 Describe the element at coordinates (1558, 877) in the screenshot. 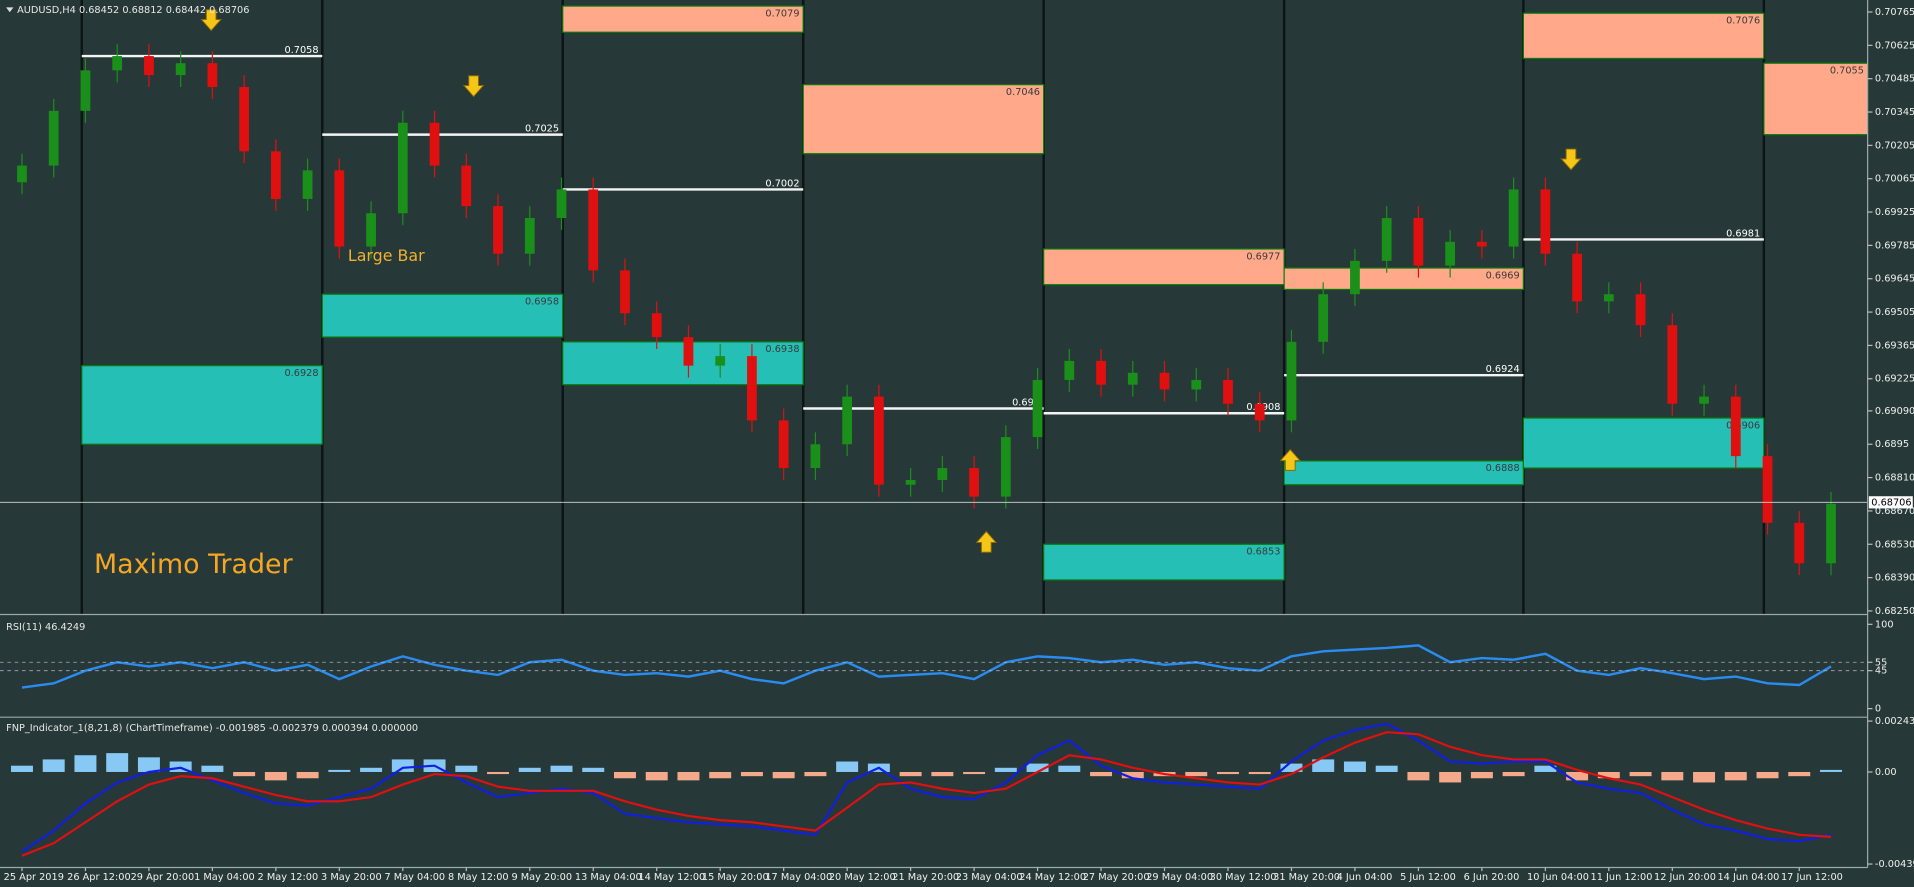

I see `x-tick-label: 10 Jun 04:00` at that location.